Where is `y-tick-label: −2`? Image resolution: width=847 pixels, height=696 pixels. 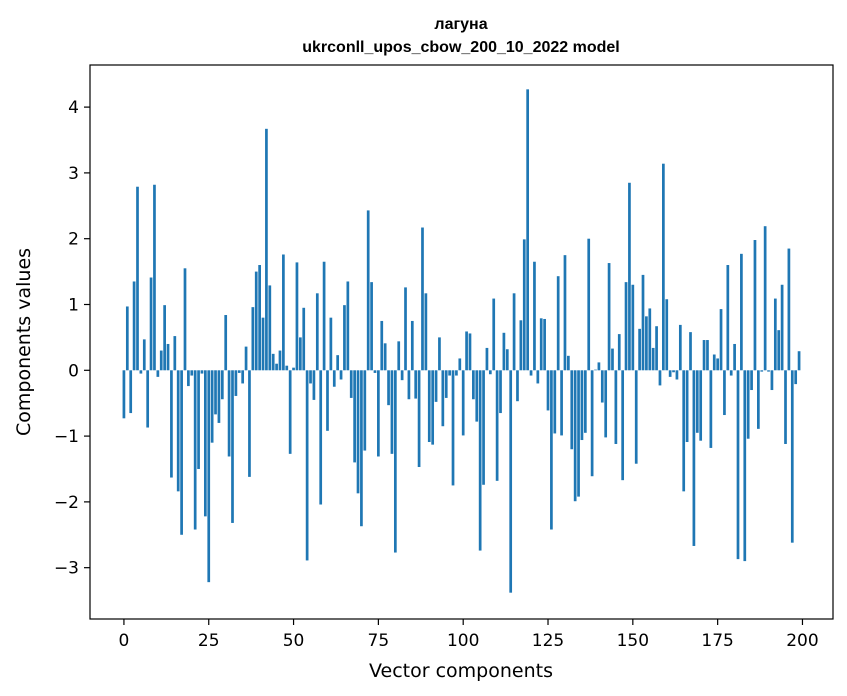
y-tick-label: −2 is located at coordinates (66, 503).